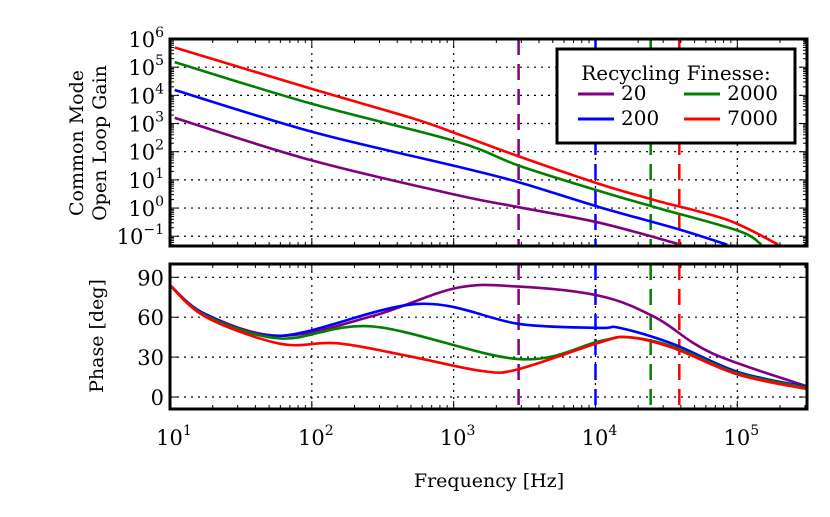 This screenshot has height=517, width=830. What do you see at coordinates (752, 118) in the screenshot?
I see `legend-label: 7000` at bounding box center [752, 118].